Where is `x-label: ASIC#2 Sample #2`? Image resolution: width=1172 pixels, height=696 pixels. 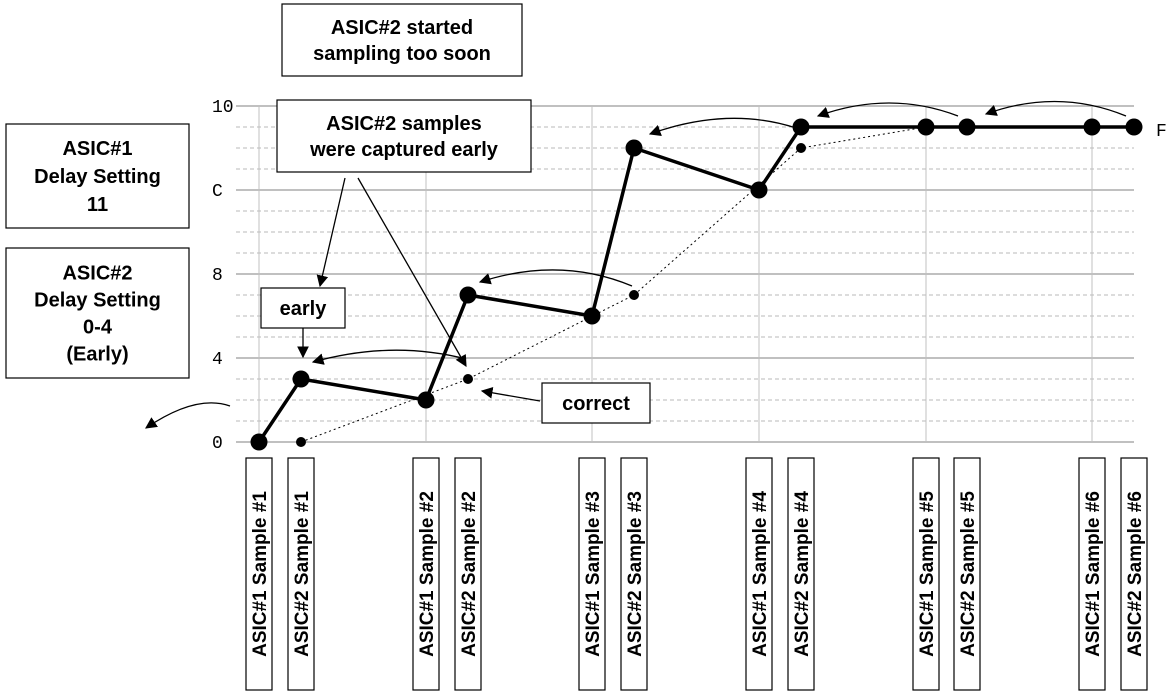 x-label: ASIC#2 Sample #2 is located at coordinates (468, 574).